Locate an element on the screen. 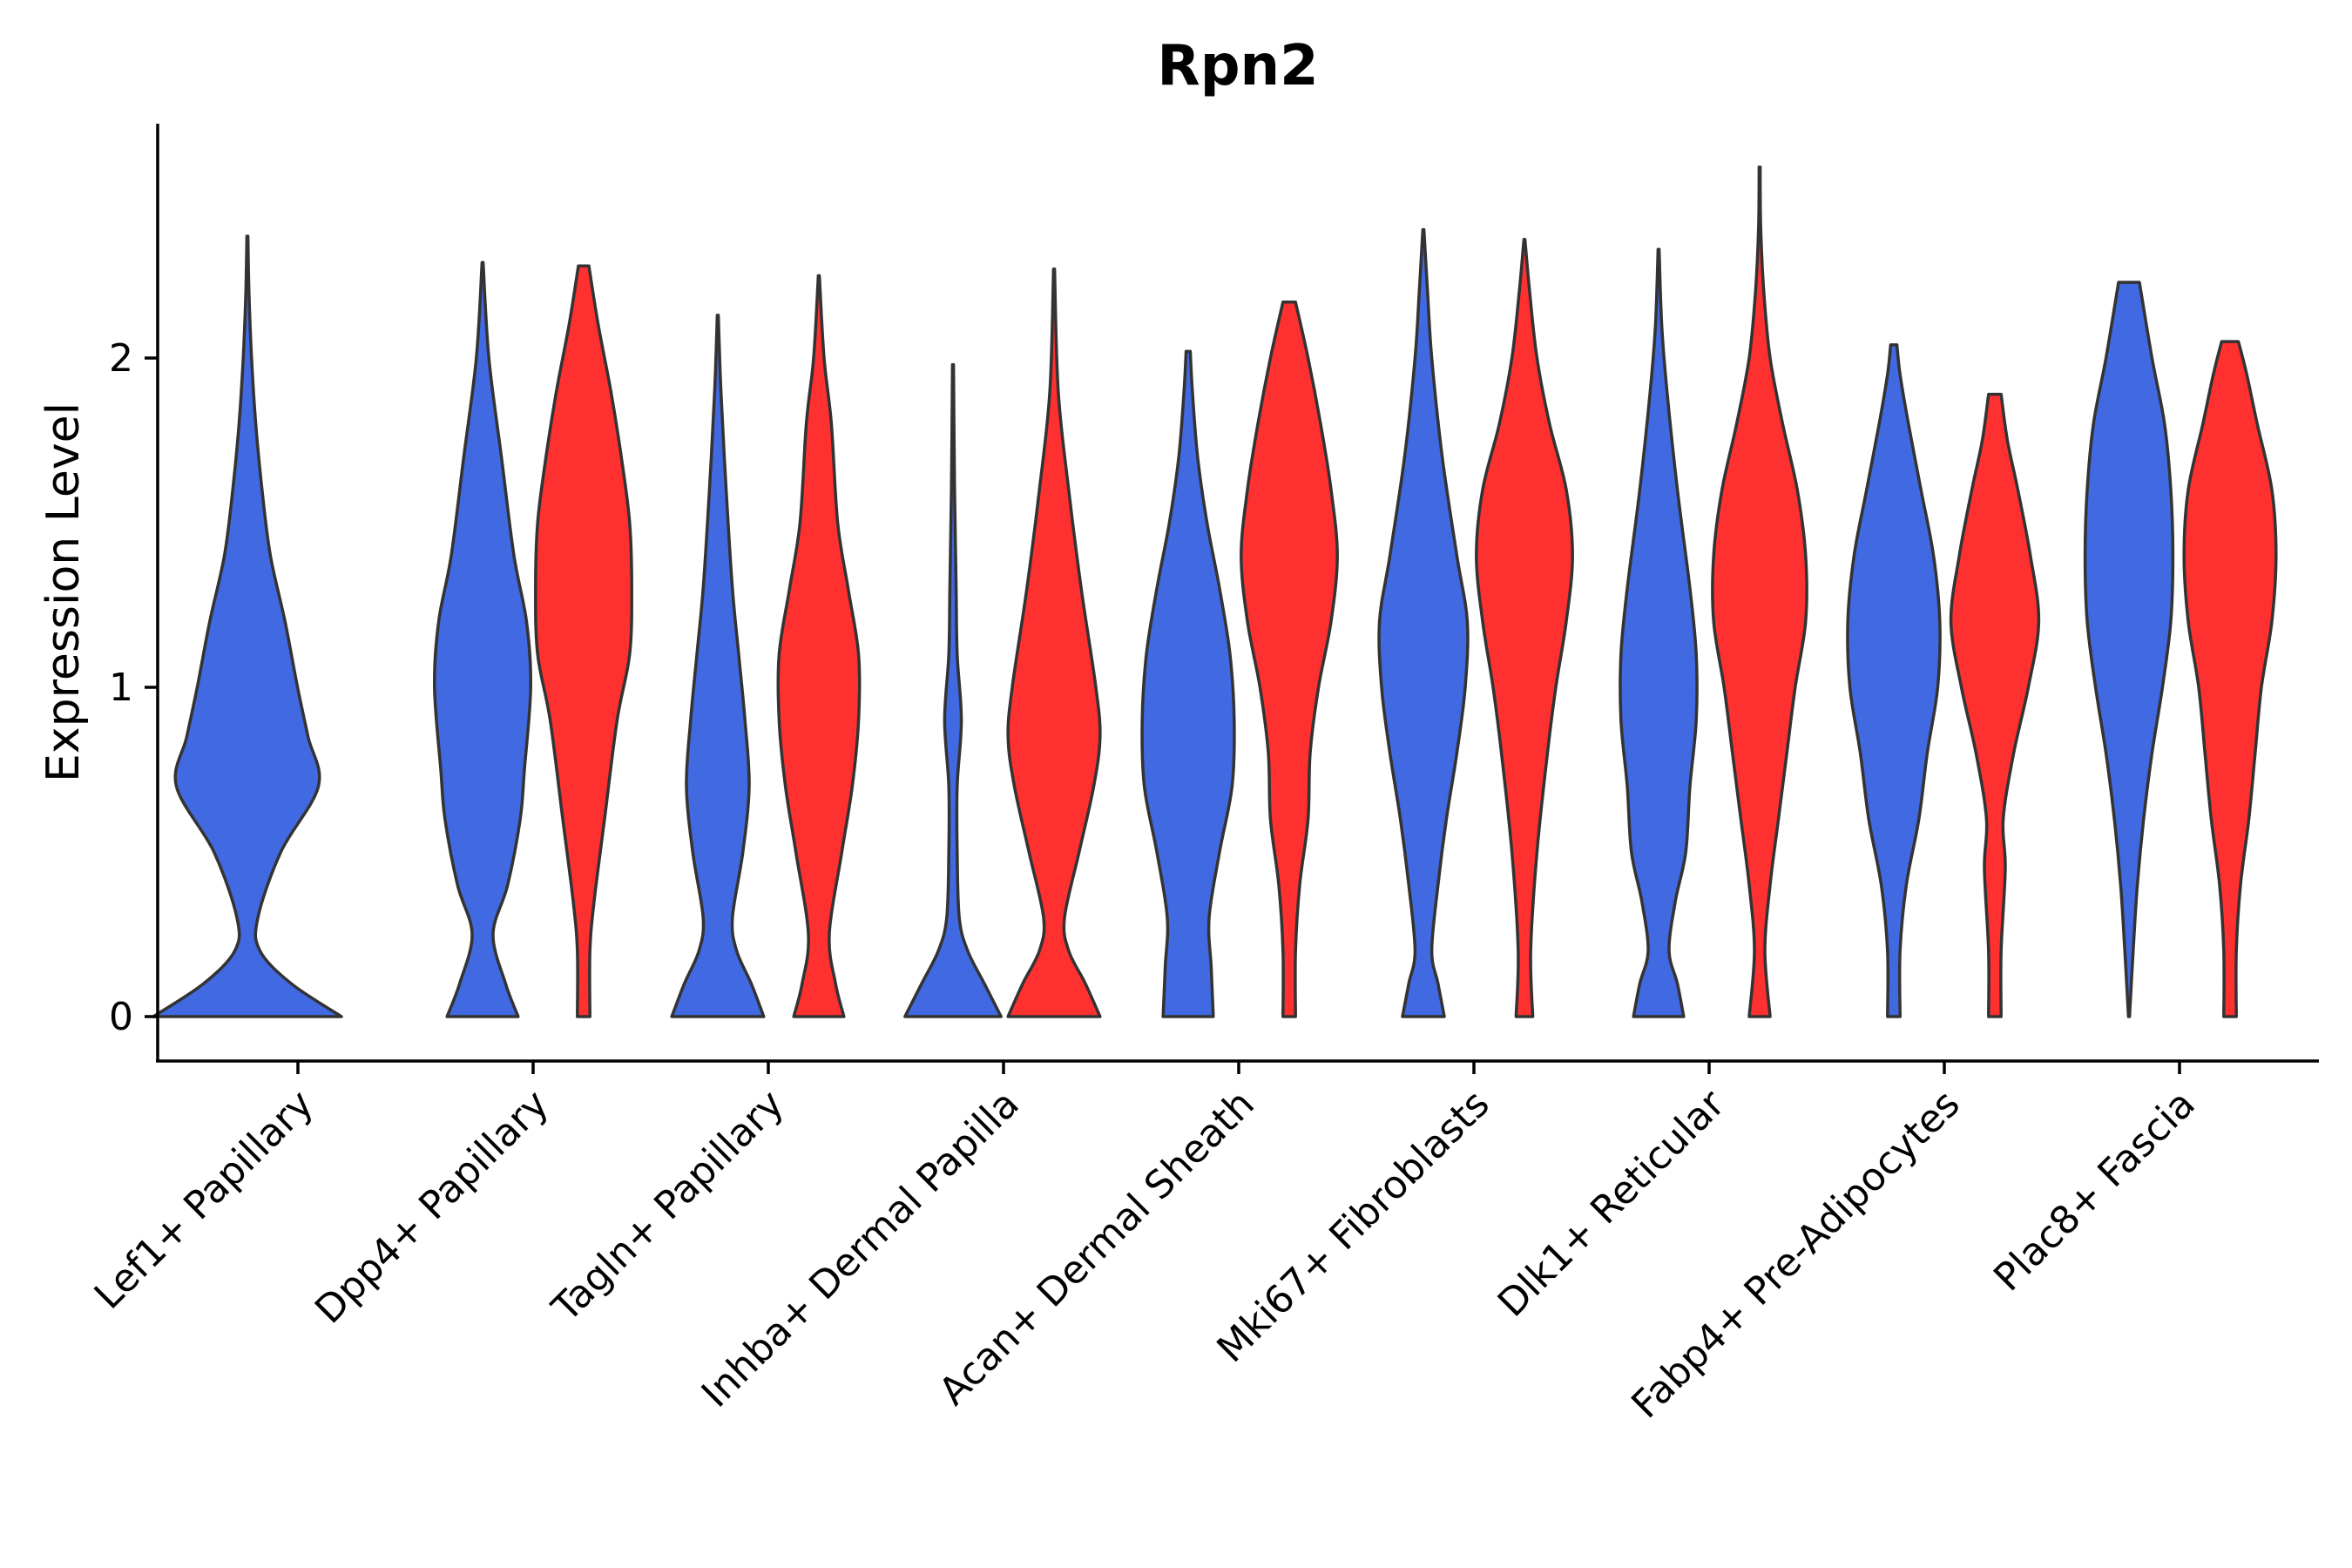 This screenshot has width=2352, height=1568. y-tick-label: 1 is located at coordinates (121, 688).